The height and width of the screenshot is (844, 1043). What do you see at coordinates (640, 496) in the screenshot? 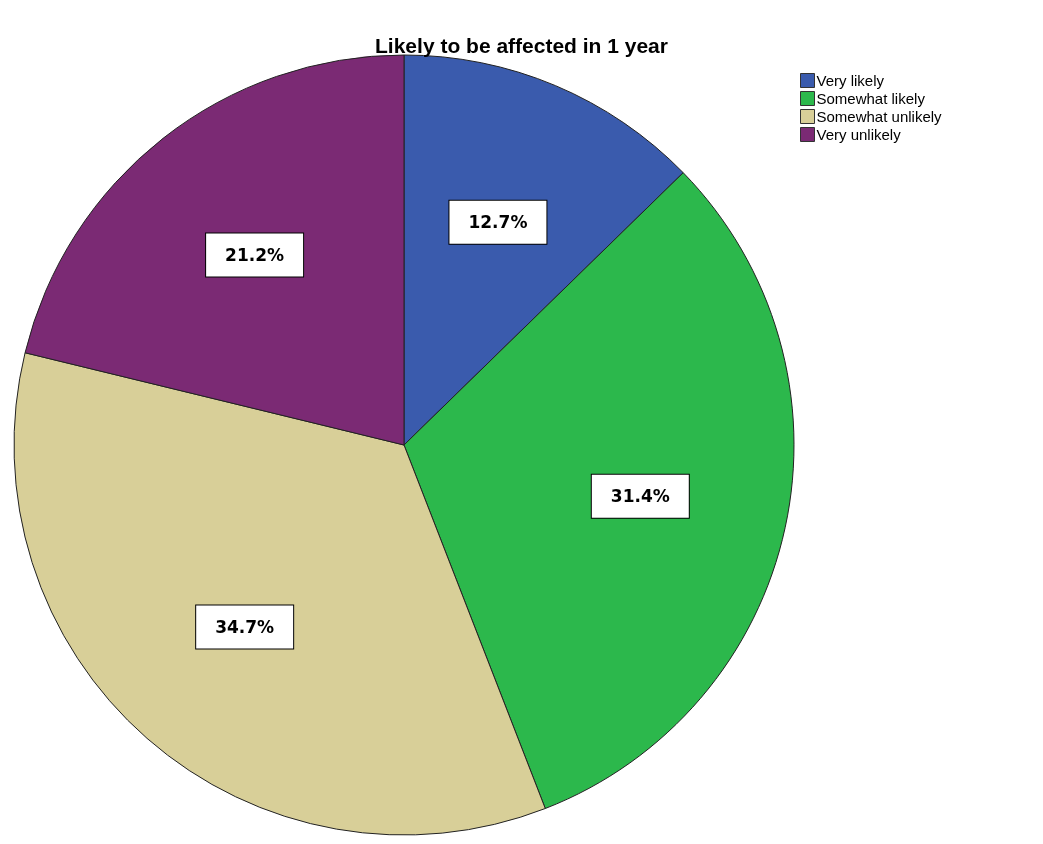
I see `data-label: 31.4%` at bounding box center [640, 496].